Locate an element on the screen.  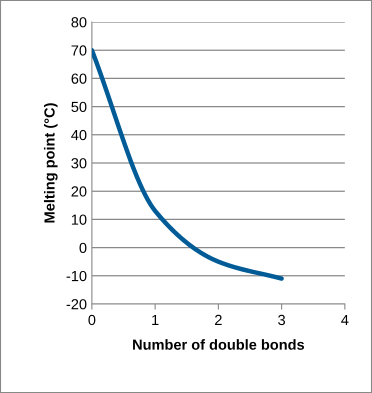
y-axis-title: Melting point (°C) is located at coordinates (51, 162).